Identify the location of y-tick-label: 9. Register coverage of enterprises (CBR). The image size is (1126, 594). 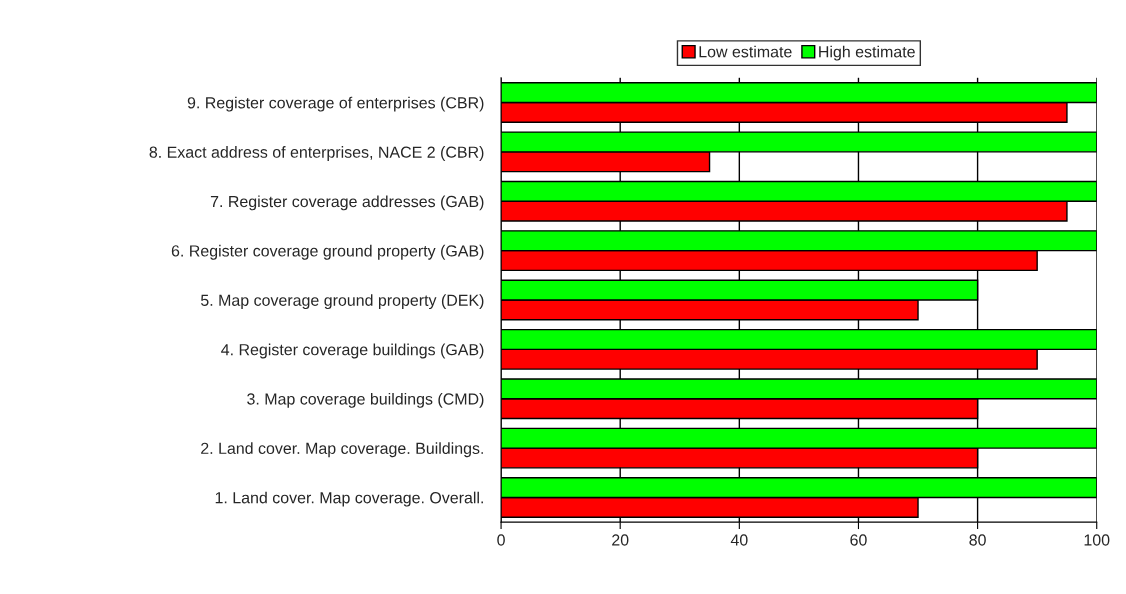
(335, 104).